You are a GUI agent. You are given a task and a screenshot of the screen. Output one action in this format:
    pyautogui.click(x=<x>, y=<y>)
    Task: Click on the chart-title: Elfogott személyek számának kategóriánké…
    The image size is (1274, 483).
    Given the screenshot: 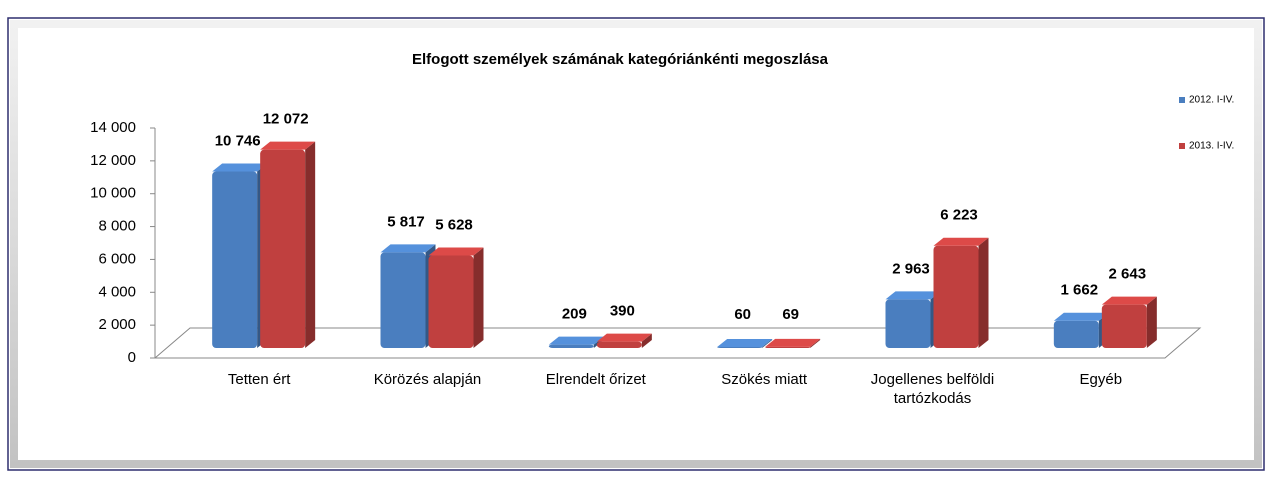 What is the action you would take?
    pyautogui.click(x=620, y=59)
    